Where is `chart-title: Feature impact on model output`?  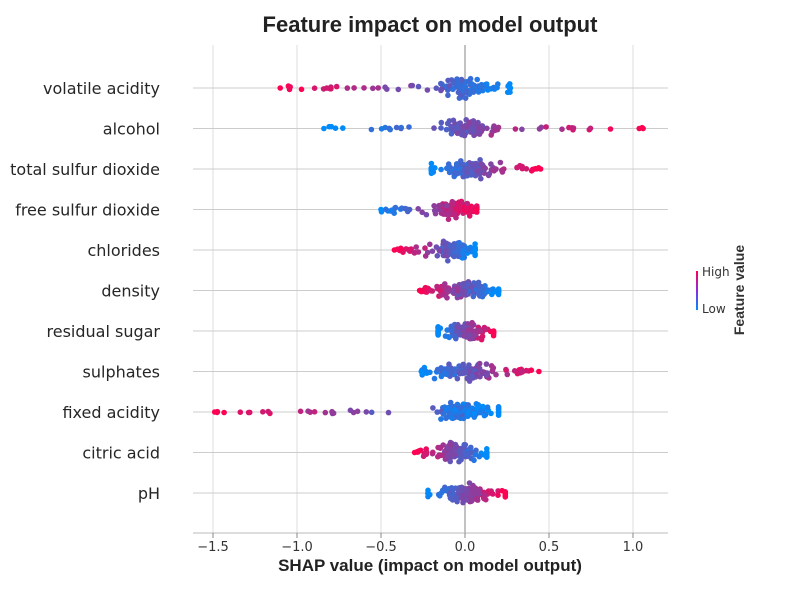 chart-title: Feature impact on model output is located at coordinates (431, 24).